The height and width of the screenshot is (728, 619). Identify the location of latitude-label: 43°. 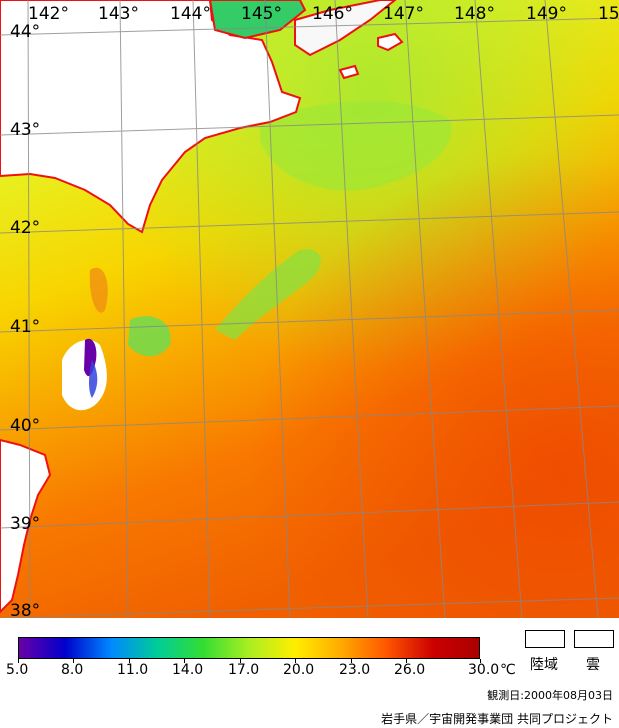
(25, 130).